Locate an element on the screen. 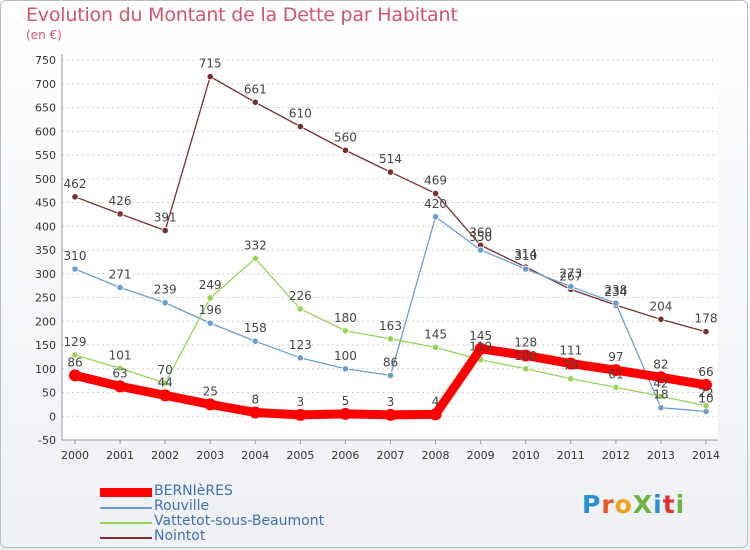  legend-item-vattetot: Vattetot-sous-Beaumont is located at coordinates (260, 521).